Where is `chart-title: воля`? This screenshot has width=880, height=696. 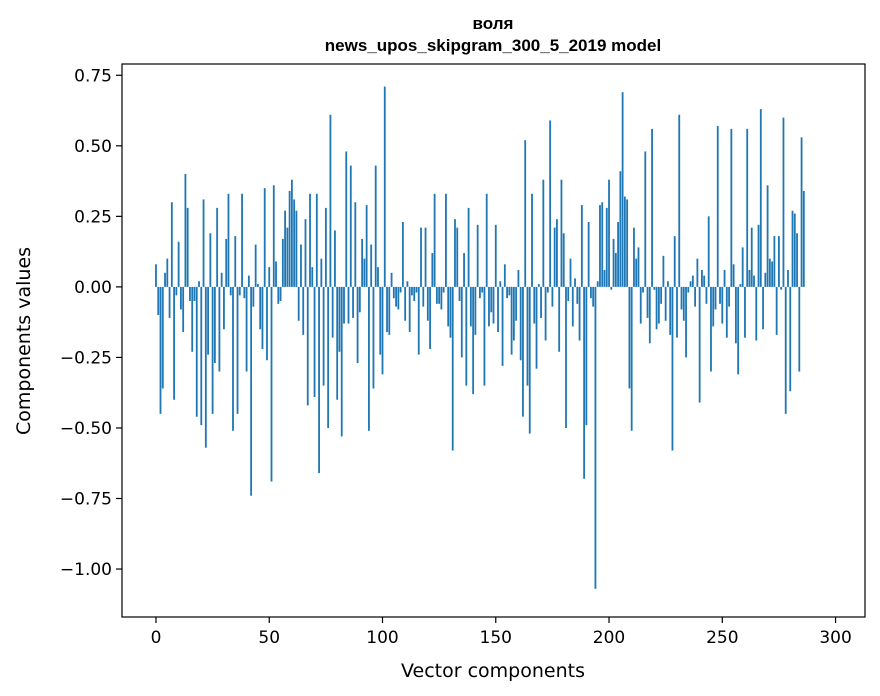 chart-title: воля is located at coordinates (493, 23).